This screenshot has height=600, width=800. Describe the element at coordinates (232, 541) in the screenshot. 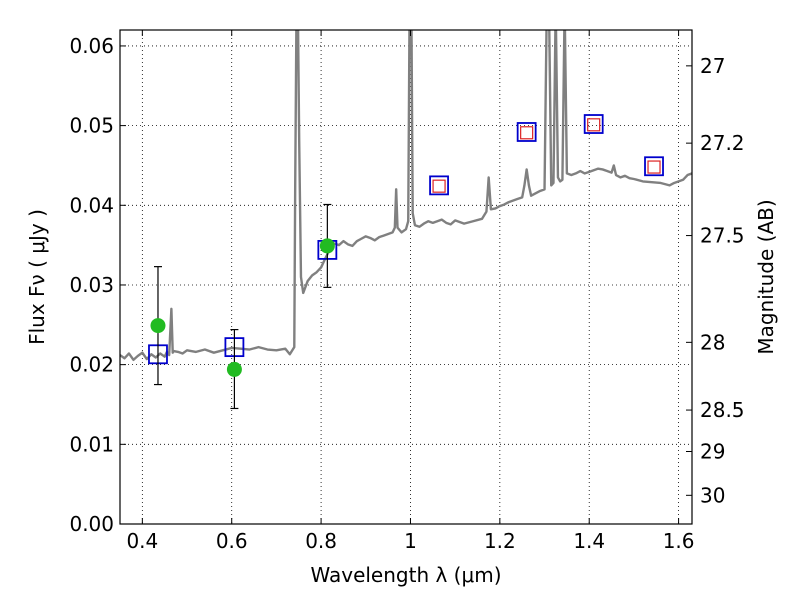

I see `x-tick-label: 0.6` at that location.